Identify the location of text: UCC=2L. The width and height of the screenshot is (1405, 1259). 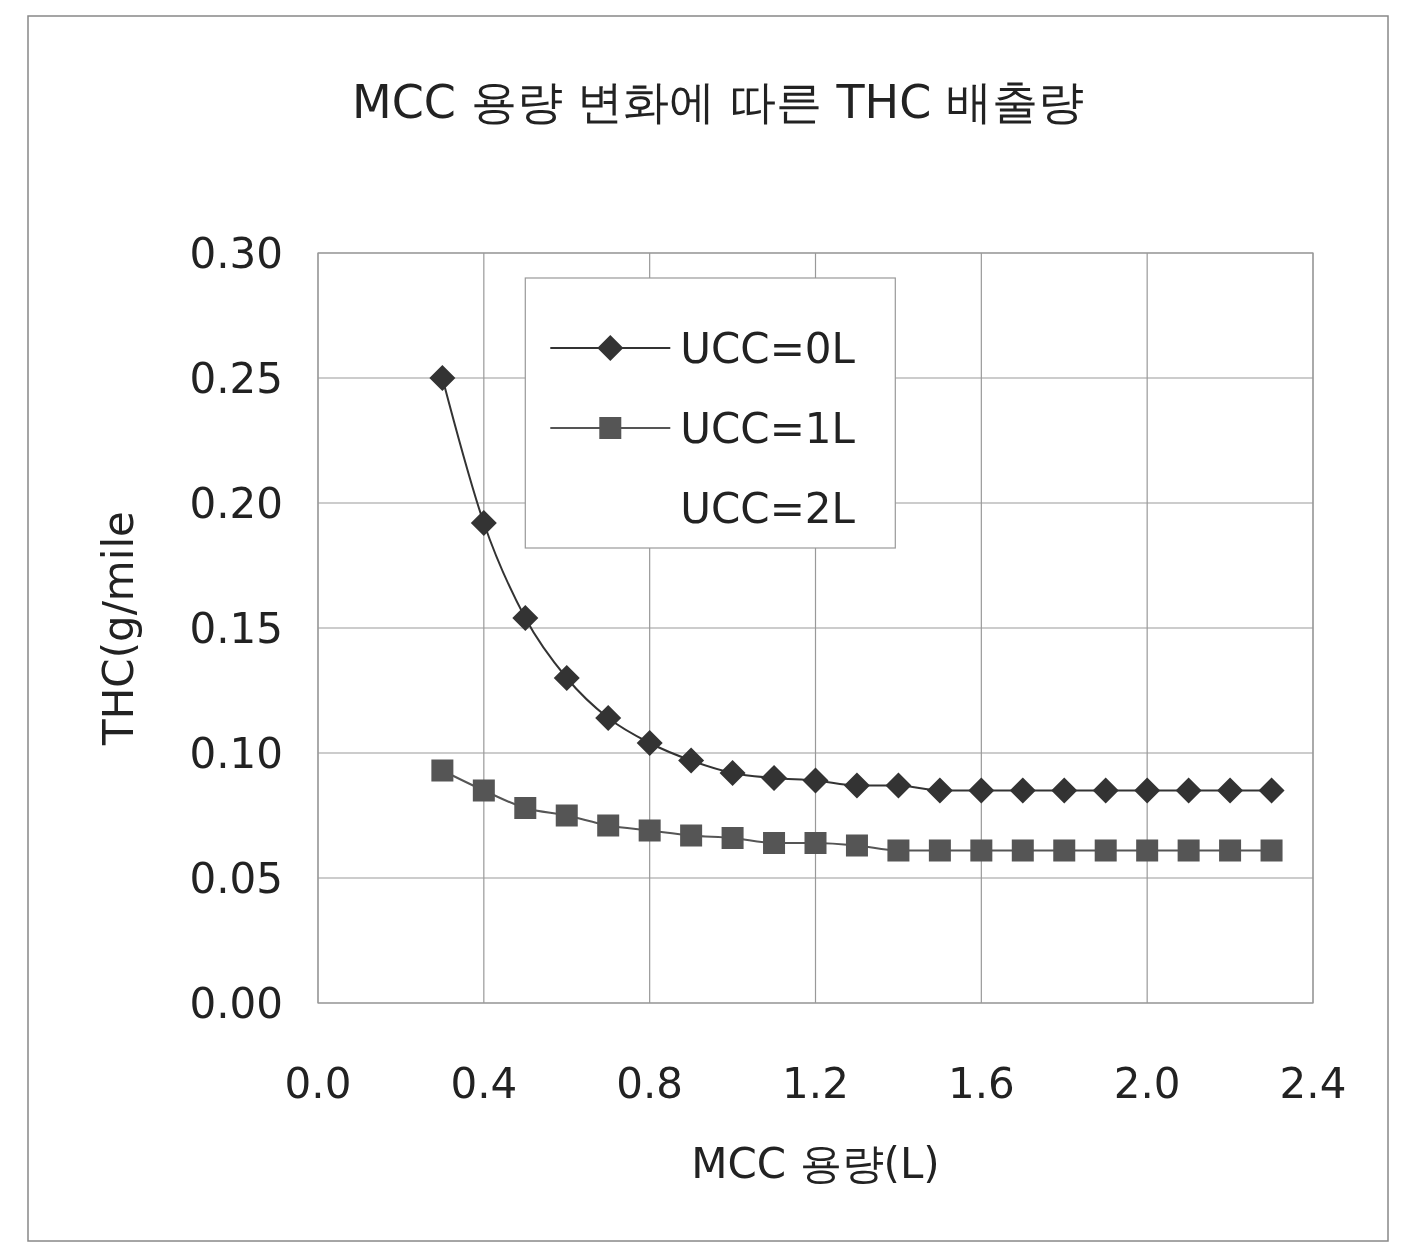
(768, 508).